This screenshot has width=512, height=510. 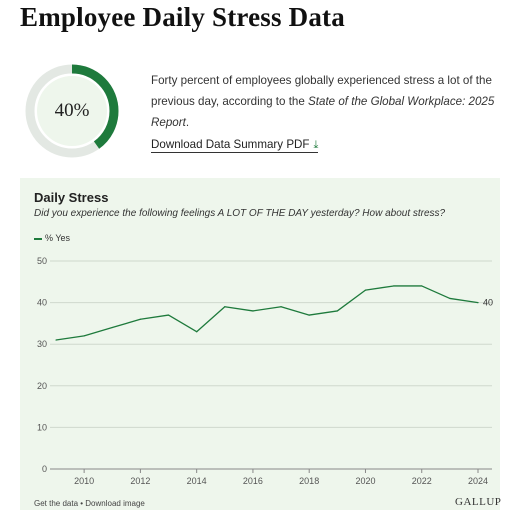 I want to click on y-tick-label: 50, so click(x=42, y=261).